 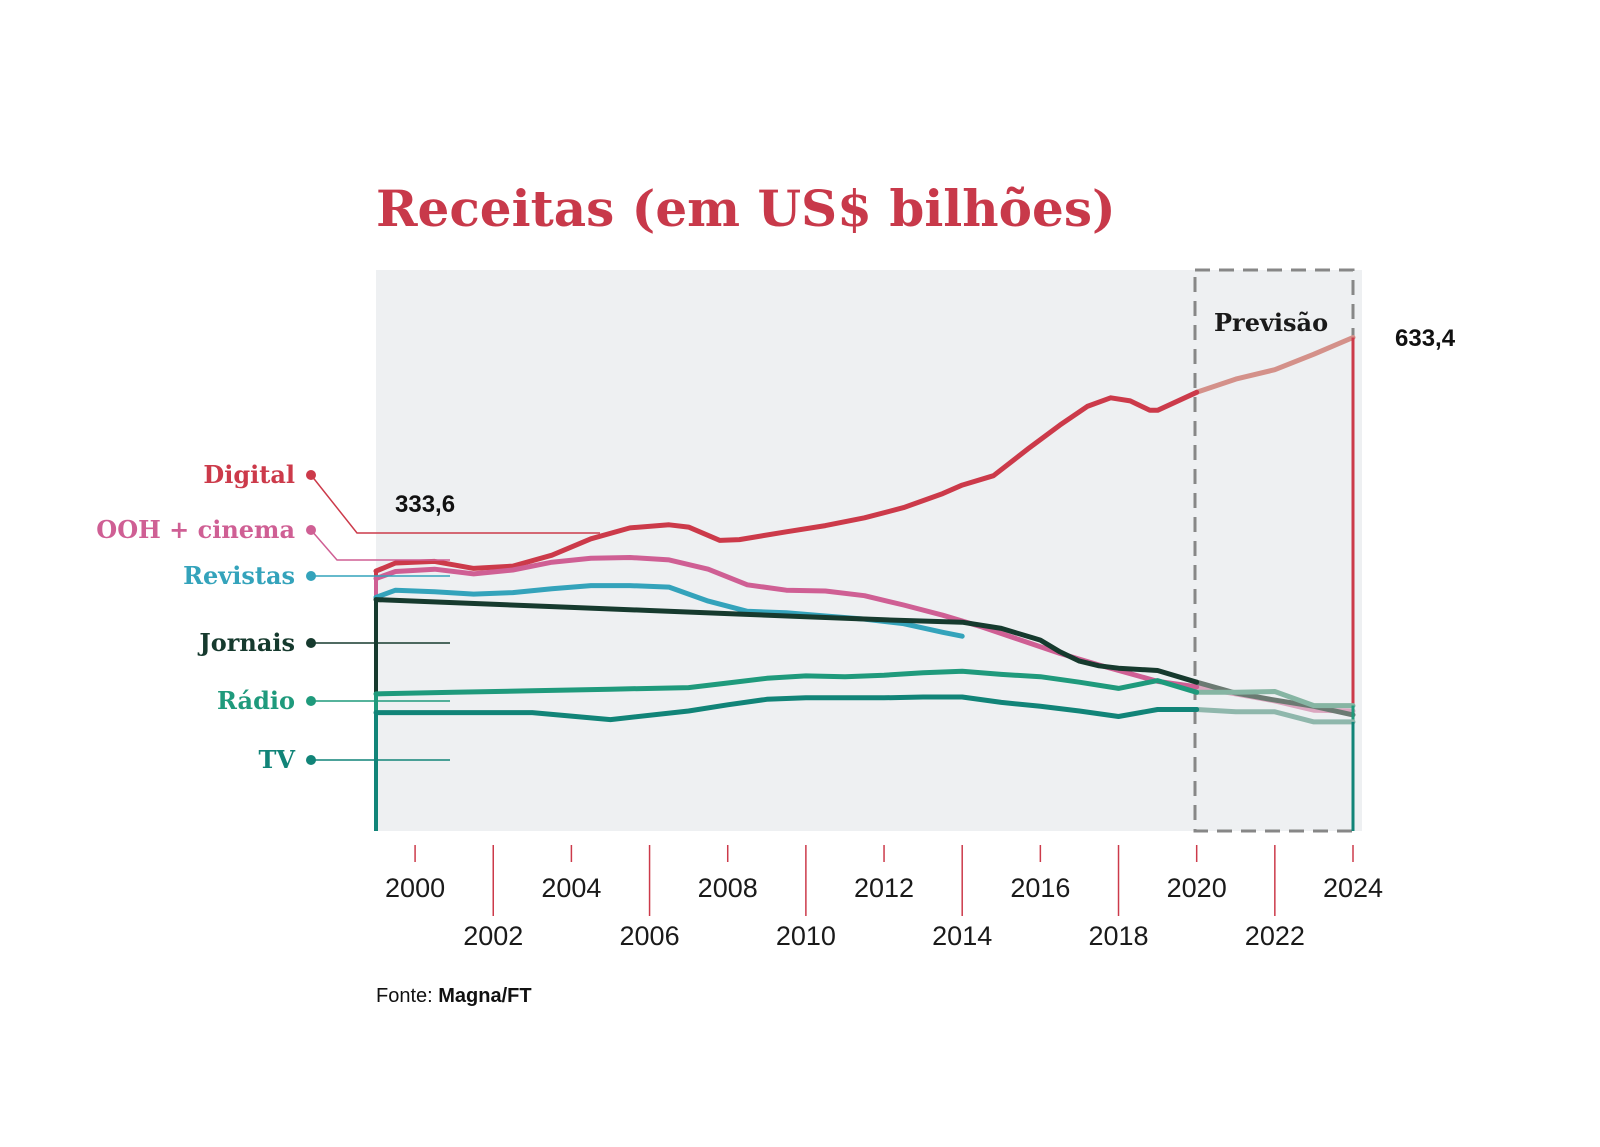 What do you see at coordinates (1353, 888) in the screenshot?
I see `x-tick-label-2024: 2024` at bounding box center [1353, 888].